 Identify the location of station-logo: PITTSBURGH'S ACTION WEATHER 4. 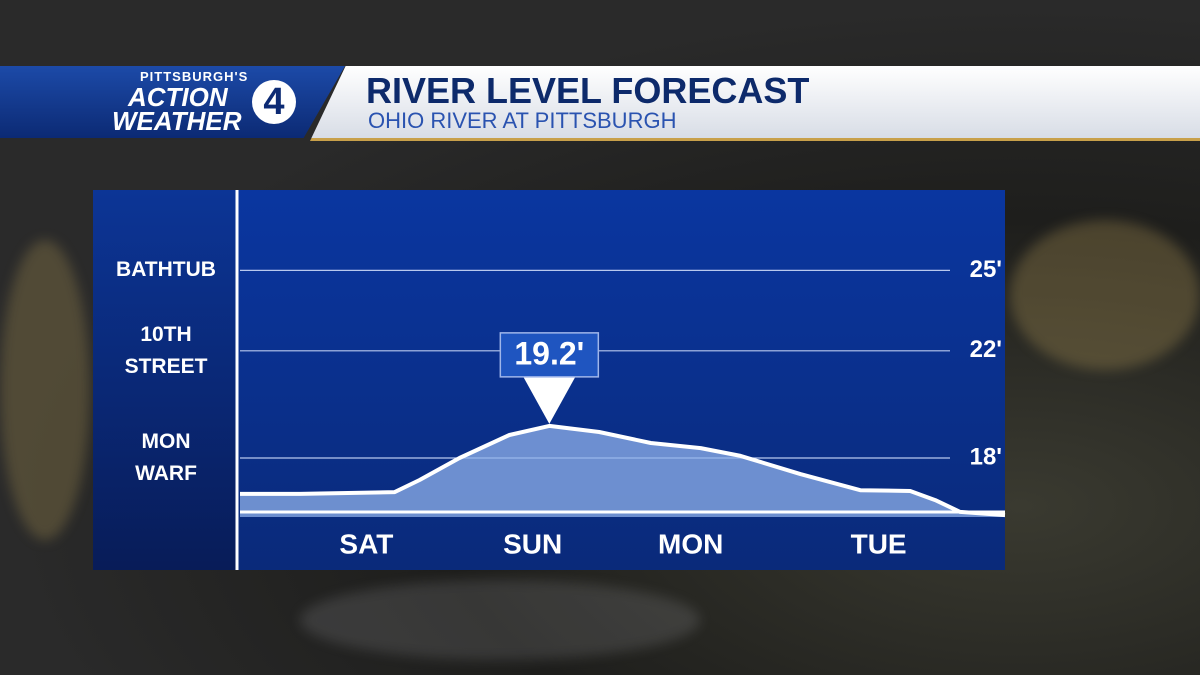
(172, 102).